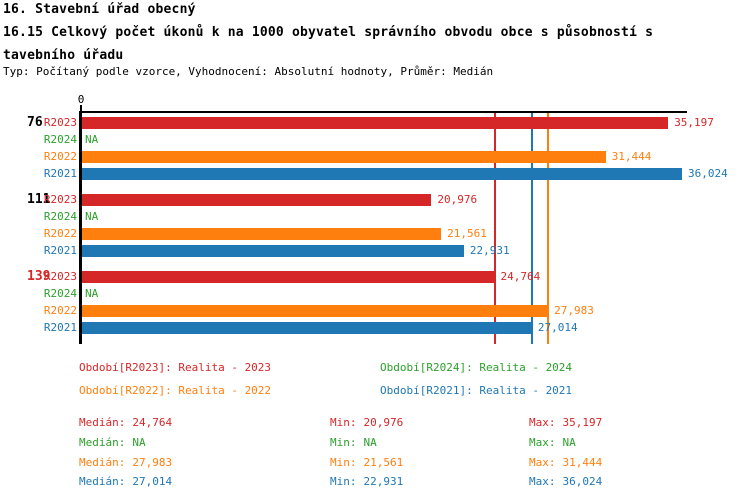 The width and height of the screenshot is (750, 498). Describe the element at coordinates (315, 311) in the screenshot. I see `bar-139-r2022` at that location.